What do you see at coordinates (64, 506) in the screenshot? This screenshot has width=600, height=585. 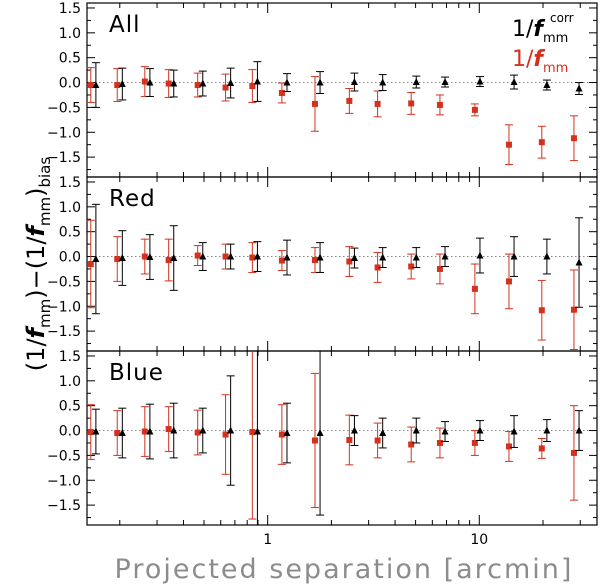 I see `y-tick-label: −1.5` at bounding box center [64, 506].